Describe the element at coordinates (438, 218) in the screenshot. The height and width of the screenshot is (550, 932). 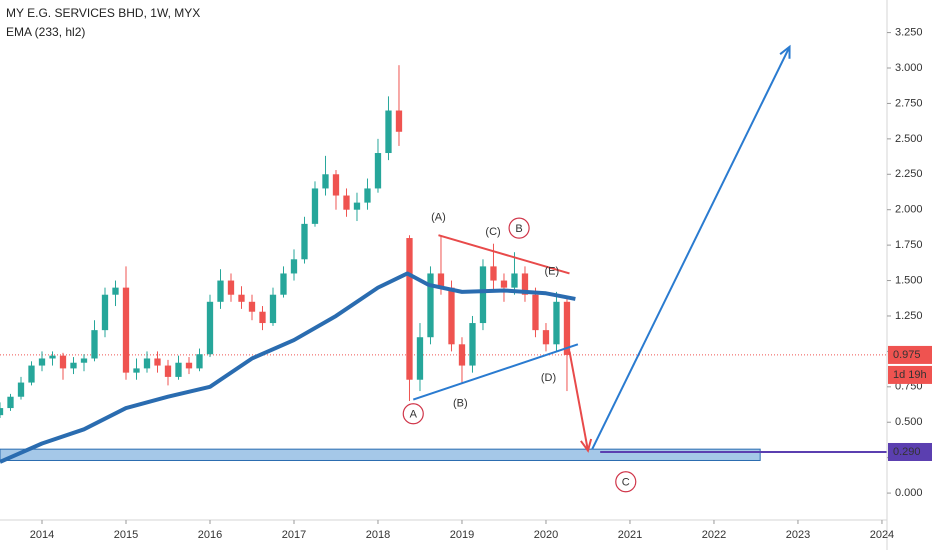
I see `wave-label: (A)` at that location.